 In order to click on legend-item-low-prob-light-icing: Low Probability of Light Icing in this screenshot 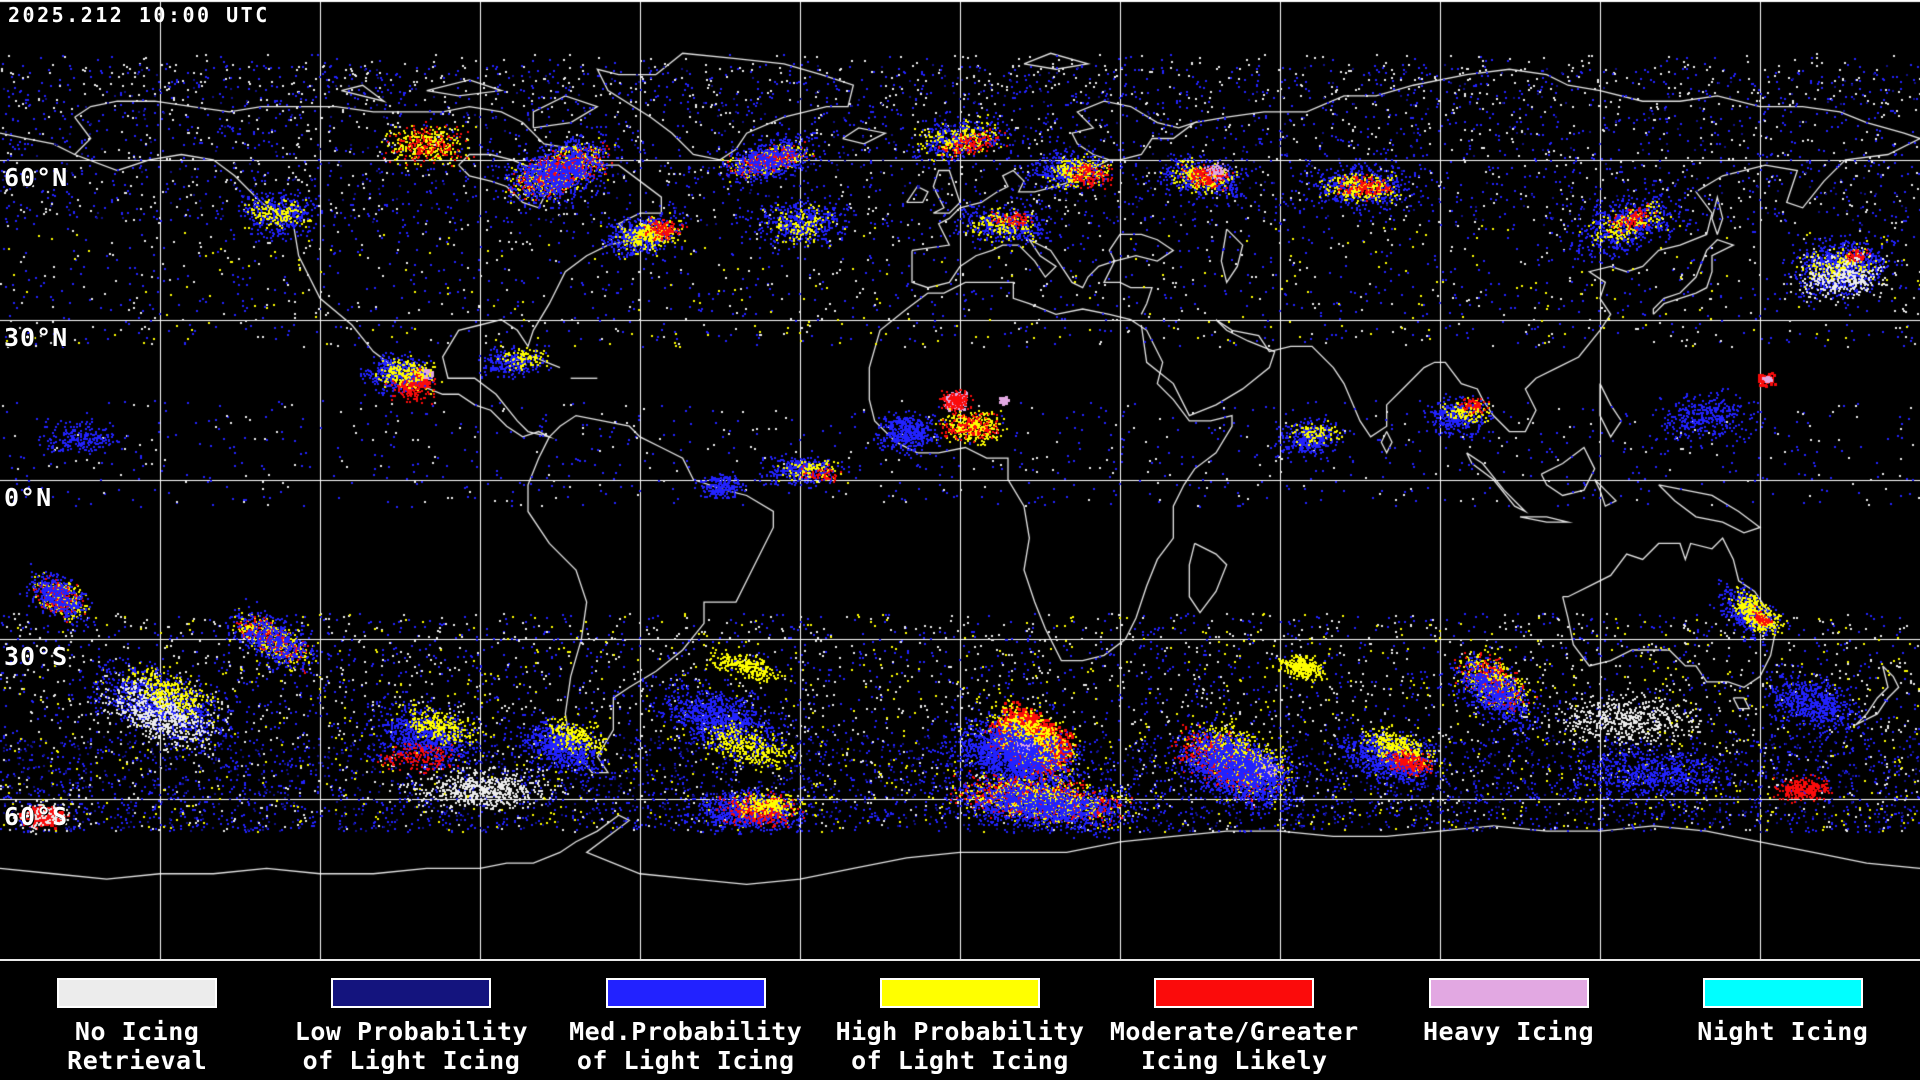, I will do `click(411, 1020)`.